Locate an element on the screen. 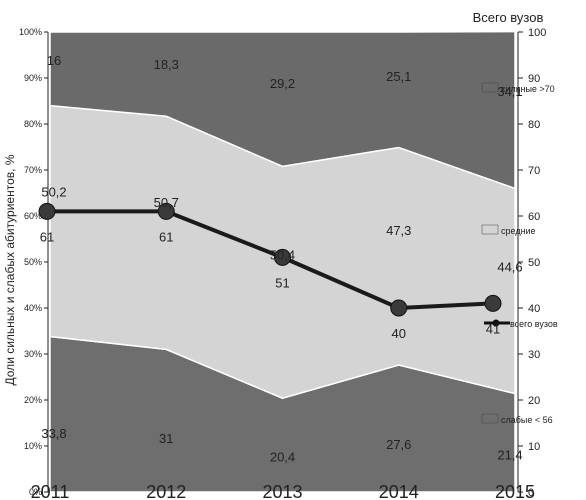 The width and height of the screenshot is (586, 500). y-tick-label: 70% is located at coordinates (33, 170).